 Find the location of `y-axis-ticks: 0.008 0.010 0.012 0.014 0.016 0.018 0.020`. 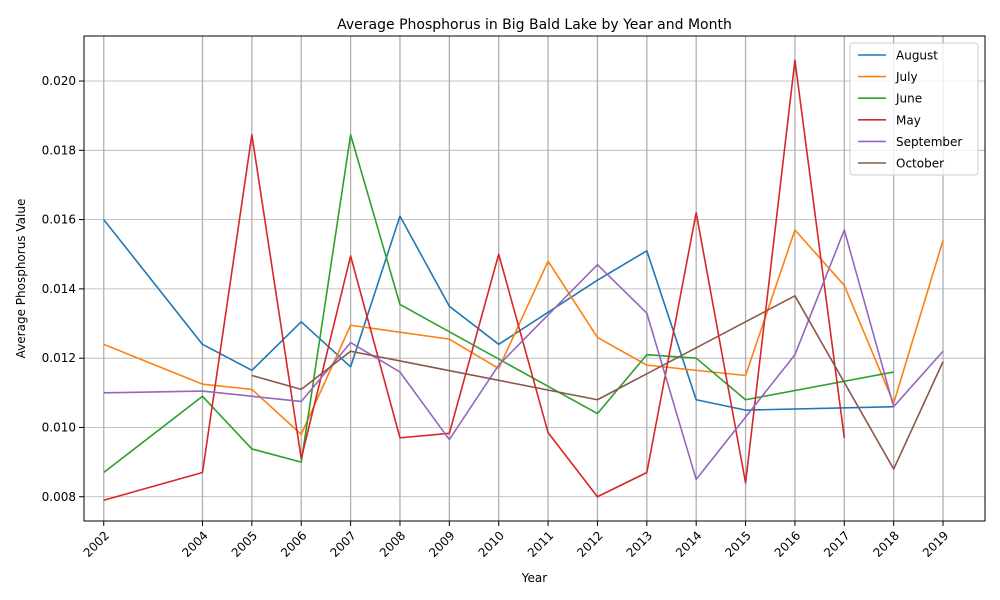

y-axis-ticks: 0.008 0.010 0.012 0.014 0.016 0.018 0.020 is located at coordinates (63, 289).